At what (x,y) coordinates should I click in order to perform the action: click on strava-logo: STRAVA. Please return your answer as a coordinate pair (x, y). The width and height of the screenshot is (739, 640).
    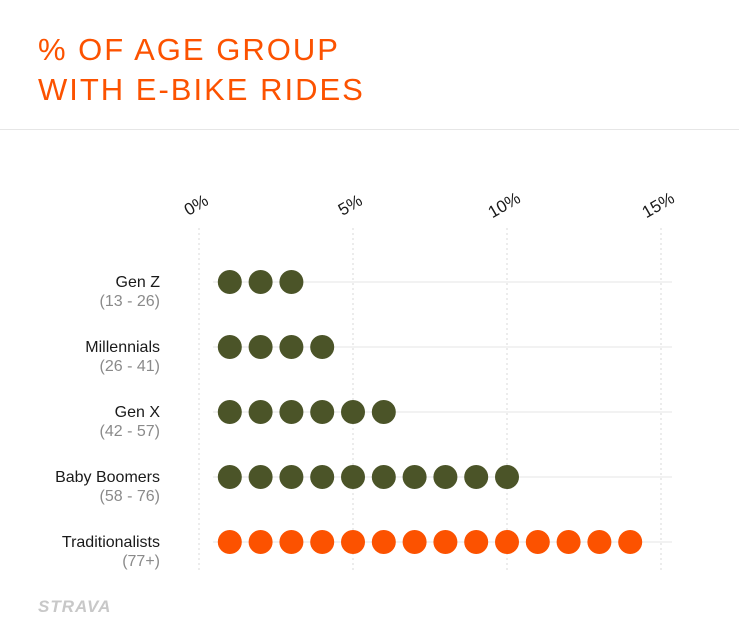
    Looking at the image, I should click on (75, 606).